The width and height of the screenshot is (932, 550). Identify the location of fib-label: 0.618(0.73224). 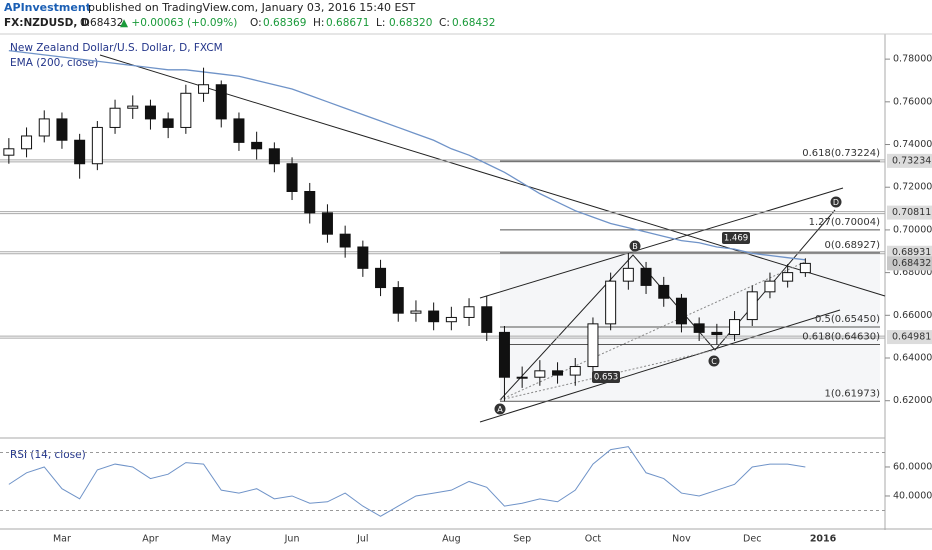
(841, 153).